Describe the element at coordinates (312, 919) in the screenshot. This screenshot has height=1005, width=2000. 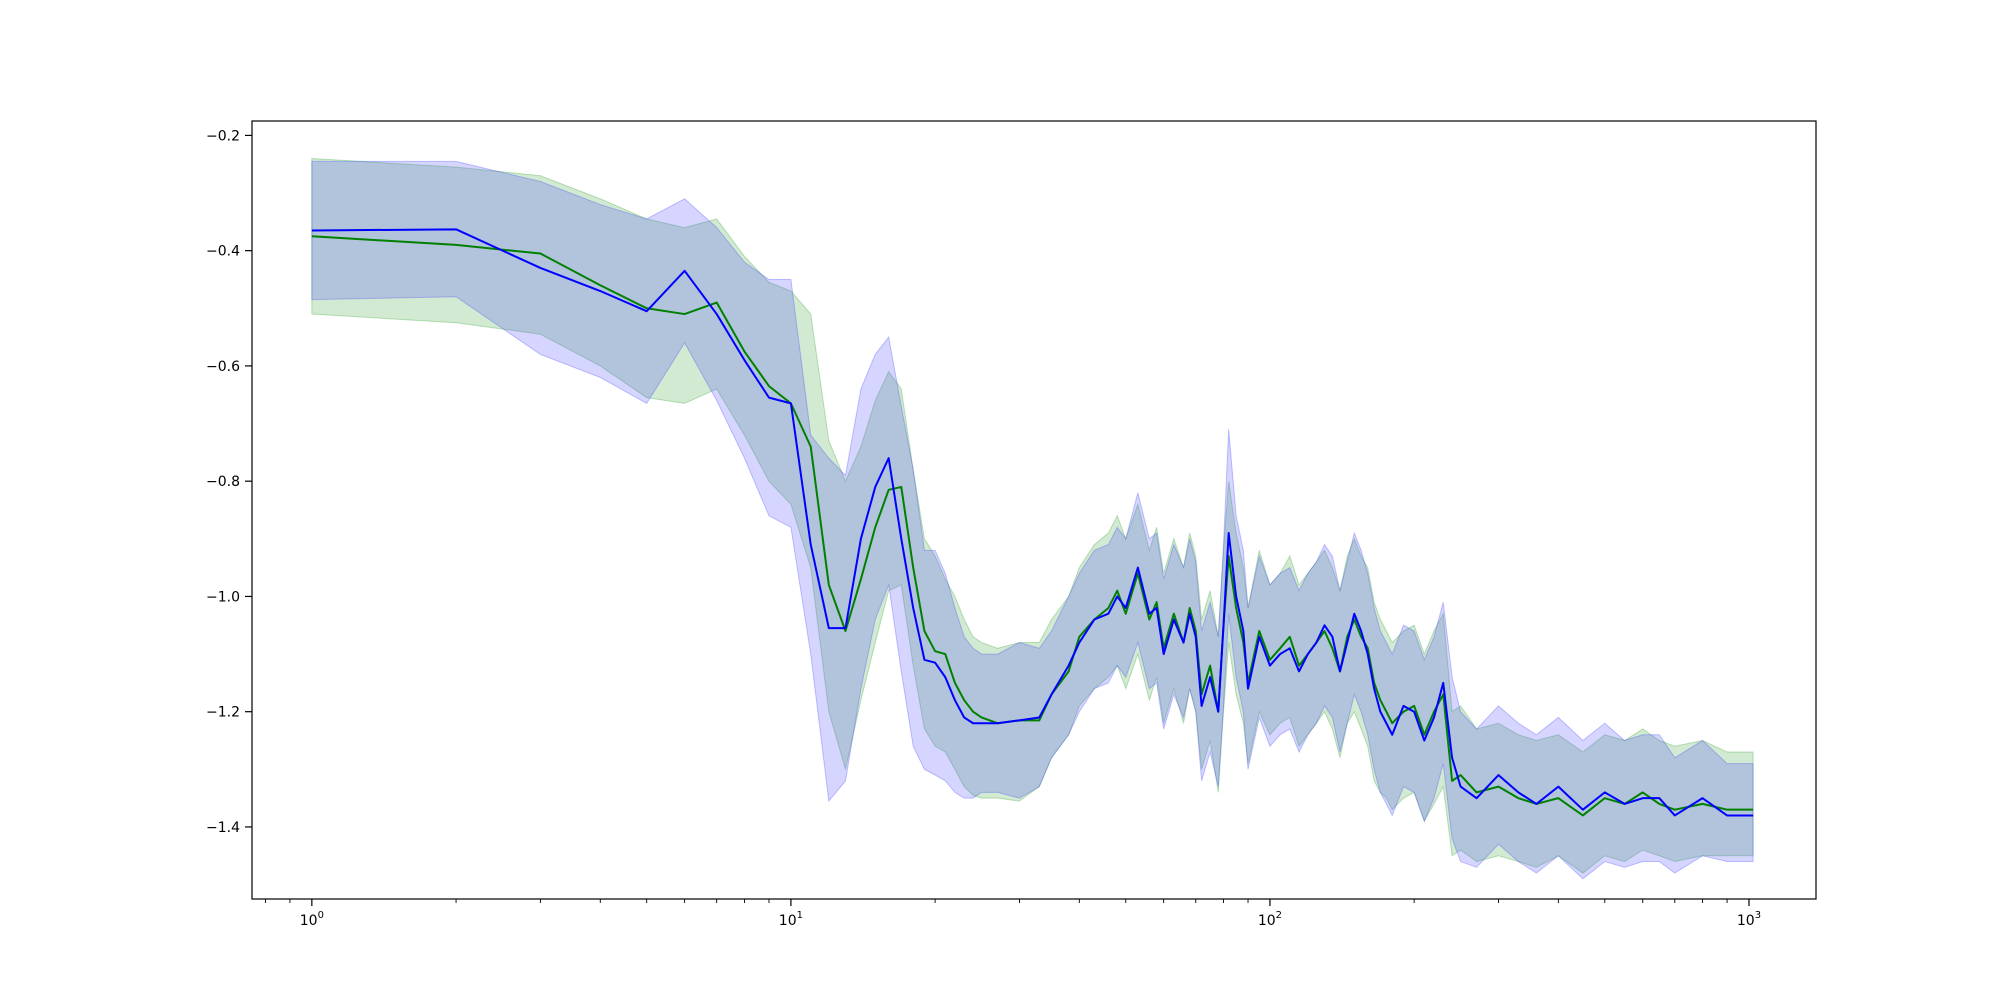
I see `x-tick-label: 10⁰` at that location.